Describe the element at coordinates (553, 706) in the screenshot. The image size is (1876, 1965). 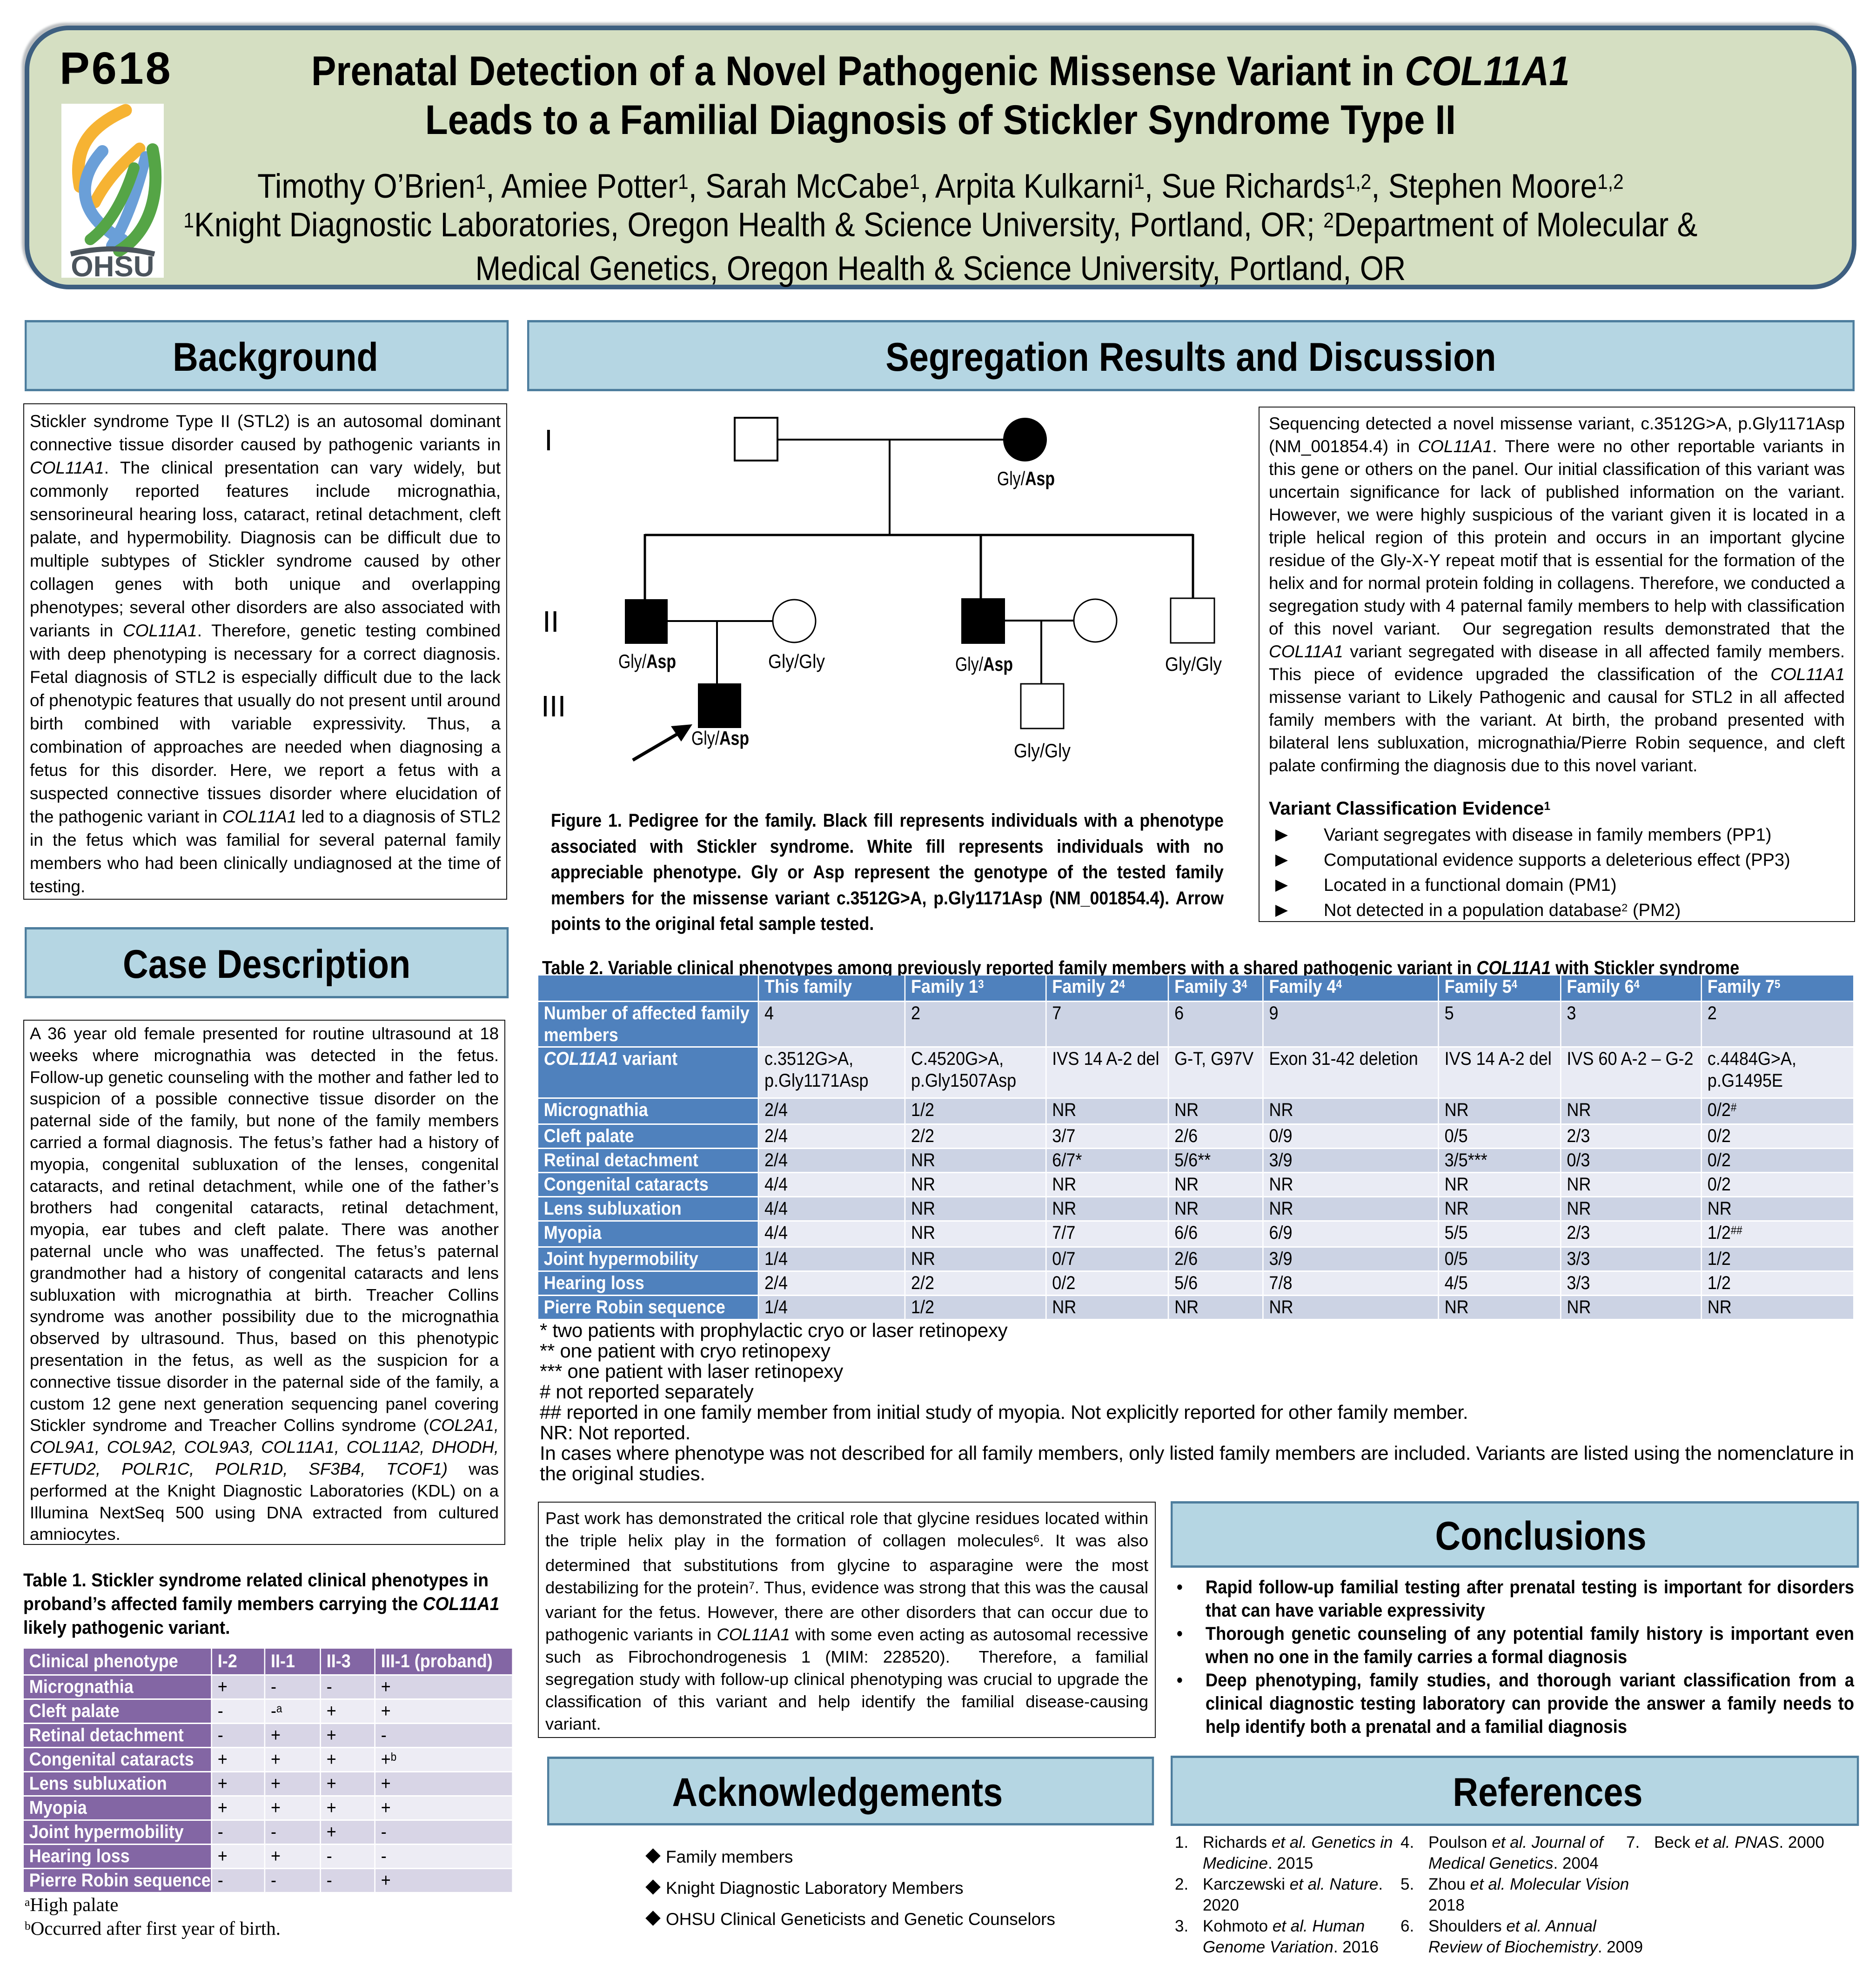
I see `svg-text: III` at that location.